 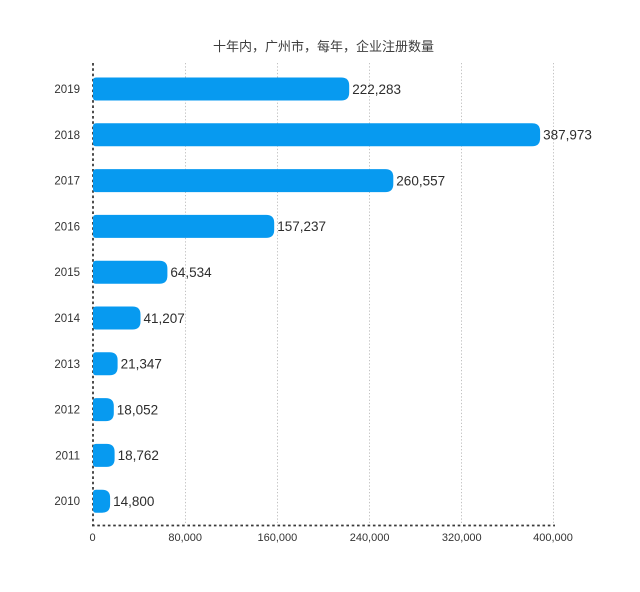 I want to click on svg-text: 64,534, so click(x=191, y=272).